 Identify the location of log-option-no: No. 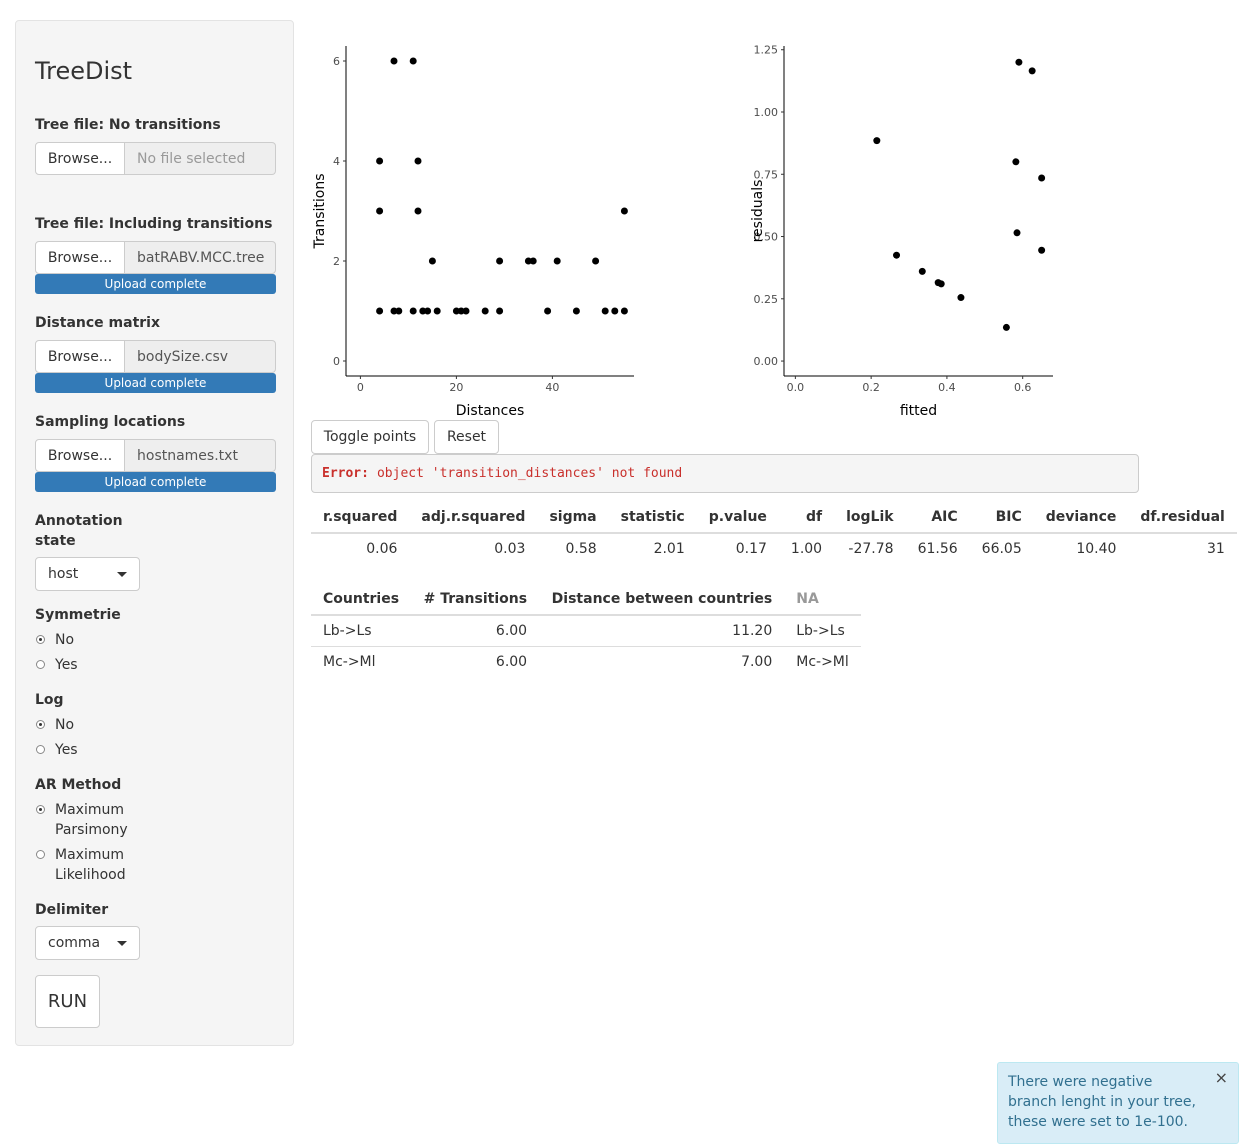
(54, 725).